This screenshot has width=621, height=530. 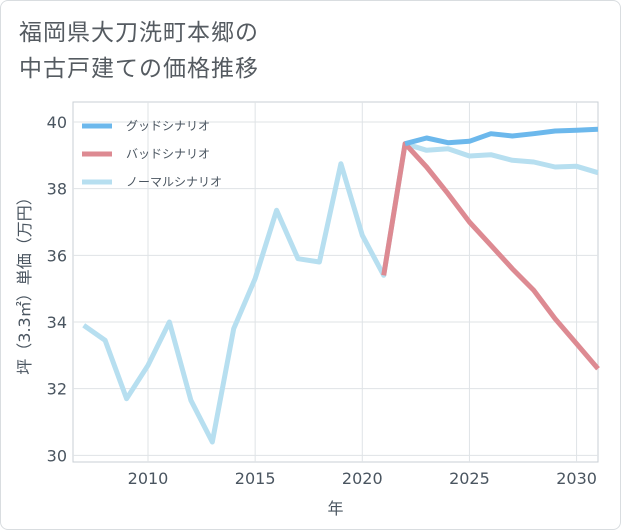 I want to click on x-tick-label: 2010, so click(x=148, y=478).